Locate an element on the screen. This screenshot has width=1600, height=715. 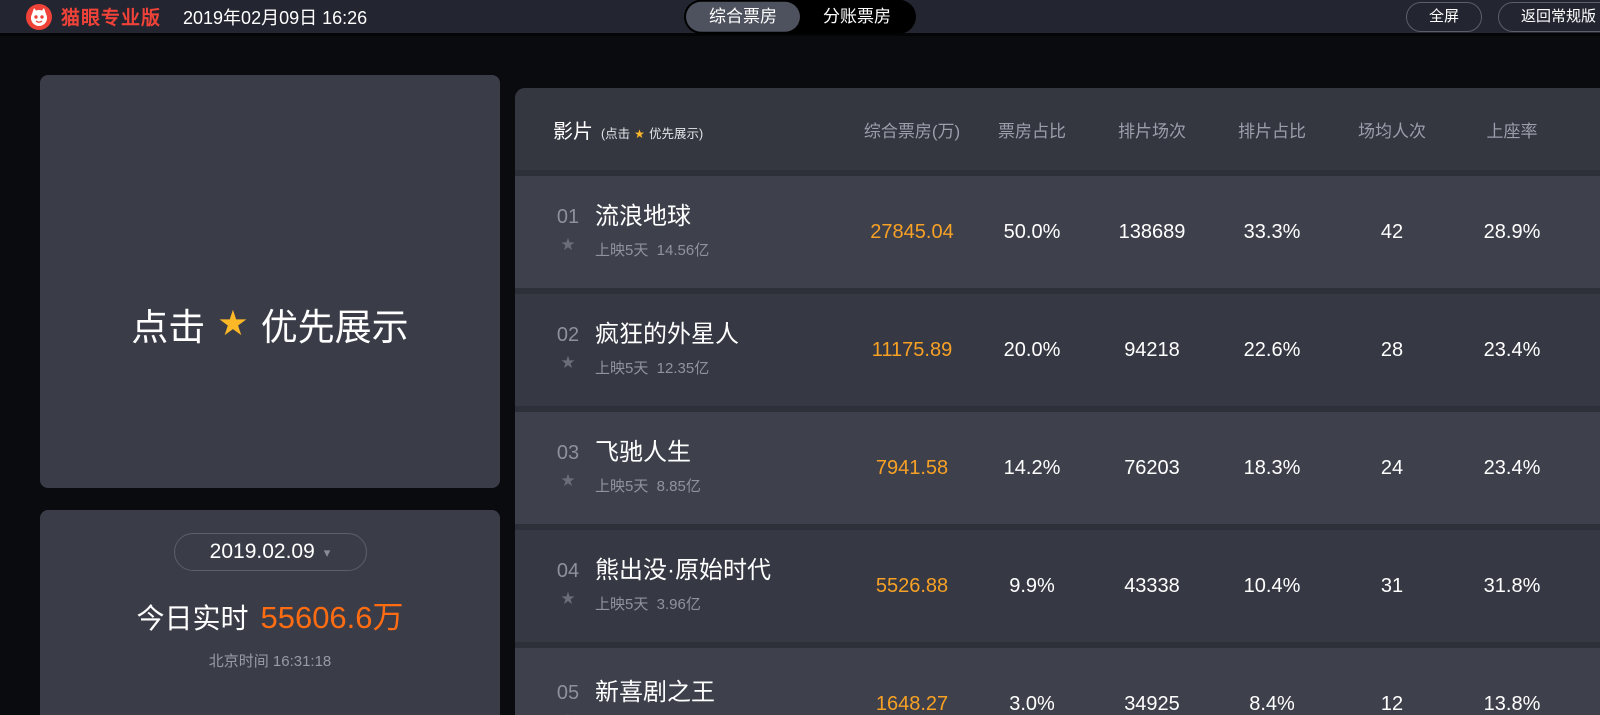
film-cell: 03 ★ 飞驰人生 上映5天 8.85亿 is located at coordinates (683, 467).